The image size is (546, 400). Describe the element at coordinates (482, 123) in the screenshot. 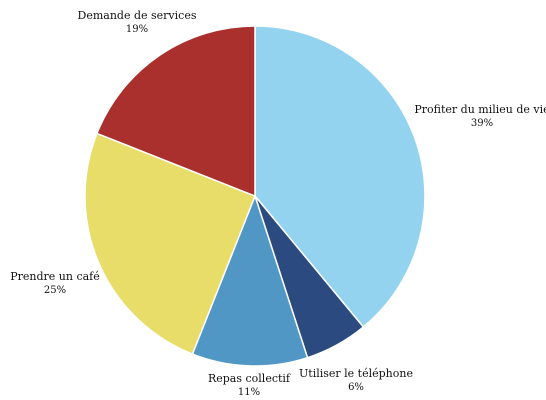

I see `slice-value-label: 39%` at that location.